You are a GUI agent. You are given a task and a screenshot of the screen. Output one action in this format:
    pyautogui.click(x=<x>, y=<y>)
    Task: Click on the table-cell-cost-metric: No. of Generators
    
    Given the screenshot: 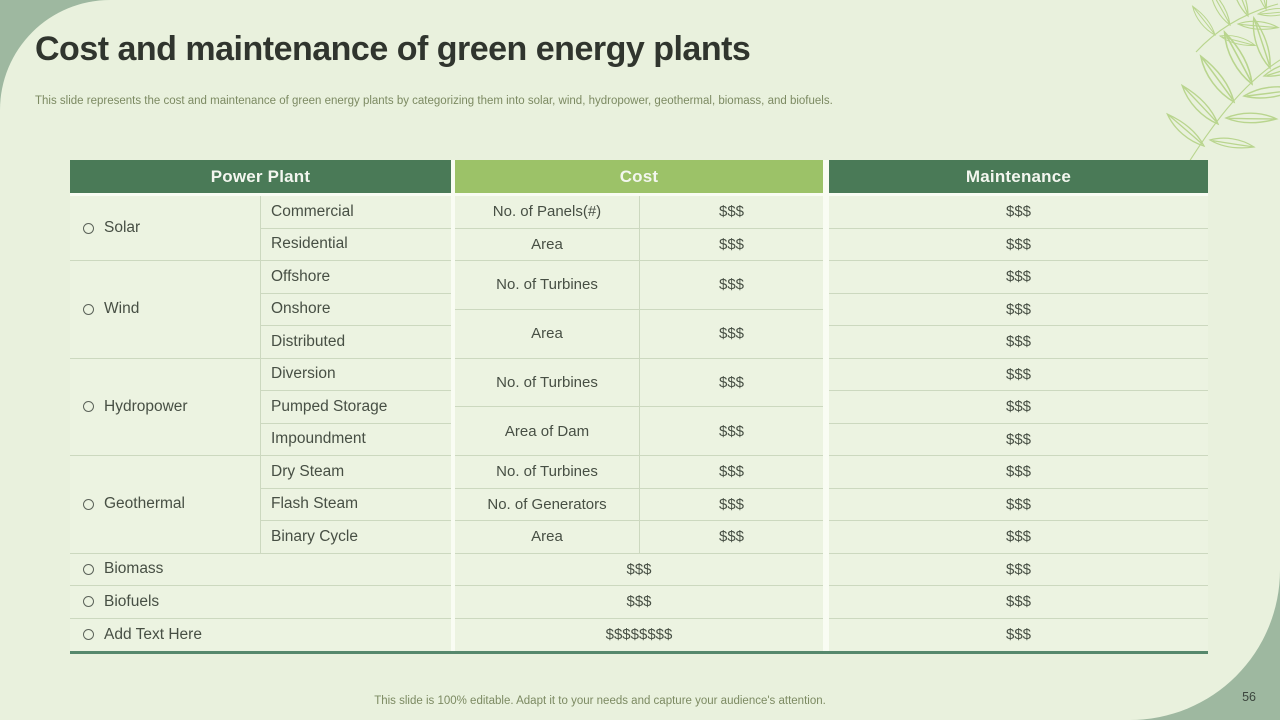 What is the action you would take?
    pyautogui.click(x=547, y=504)
    